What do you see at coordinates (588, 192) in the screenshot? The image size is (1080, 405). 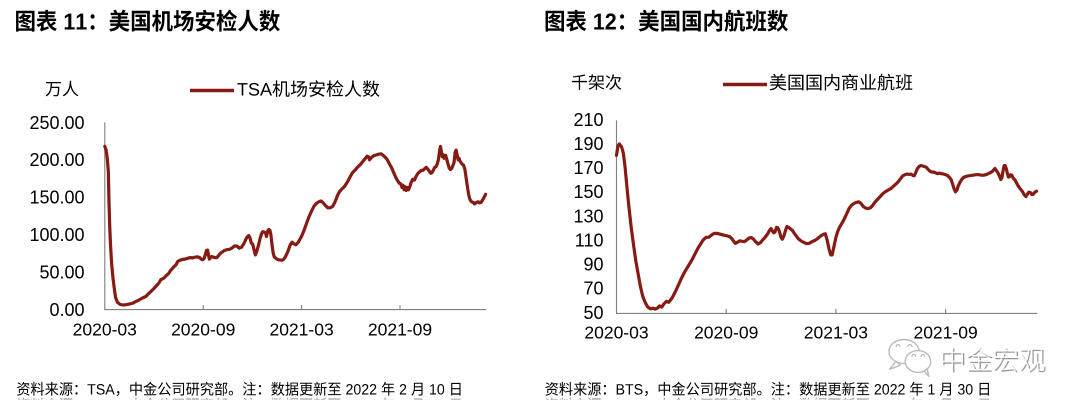 I see `svg-text: 150` at bounding box center [588, 192].